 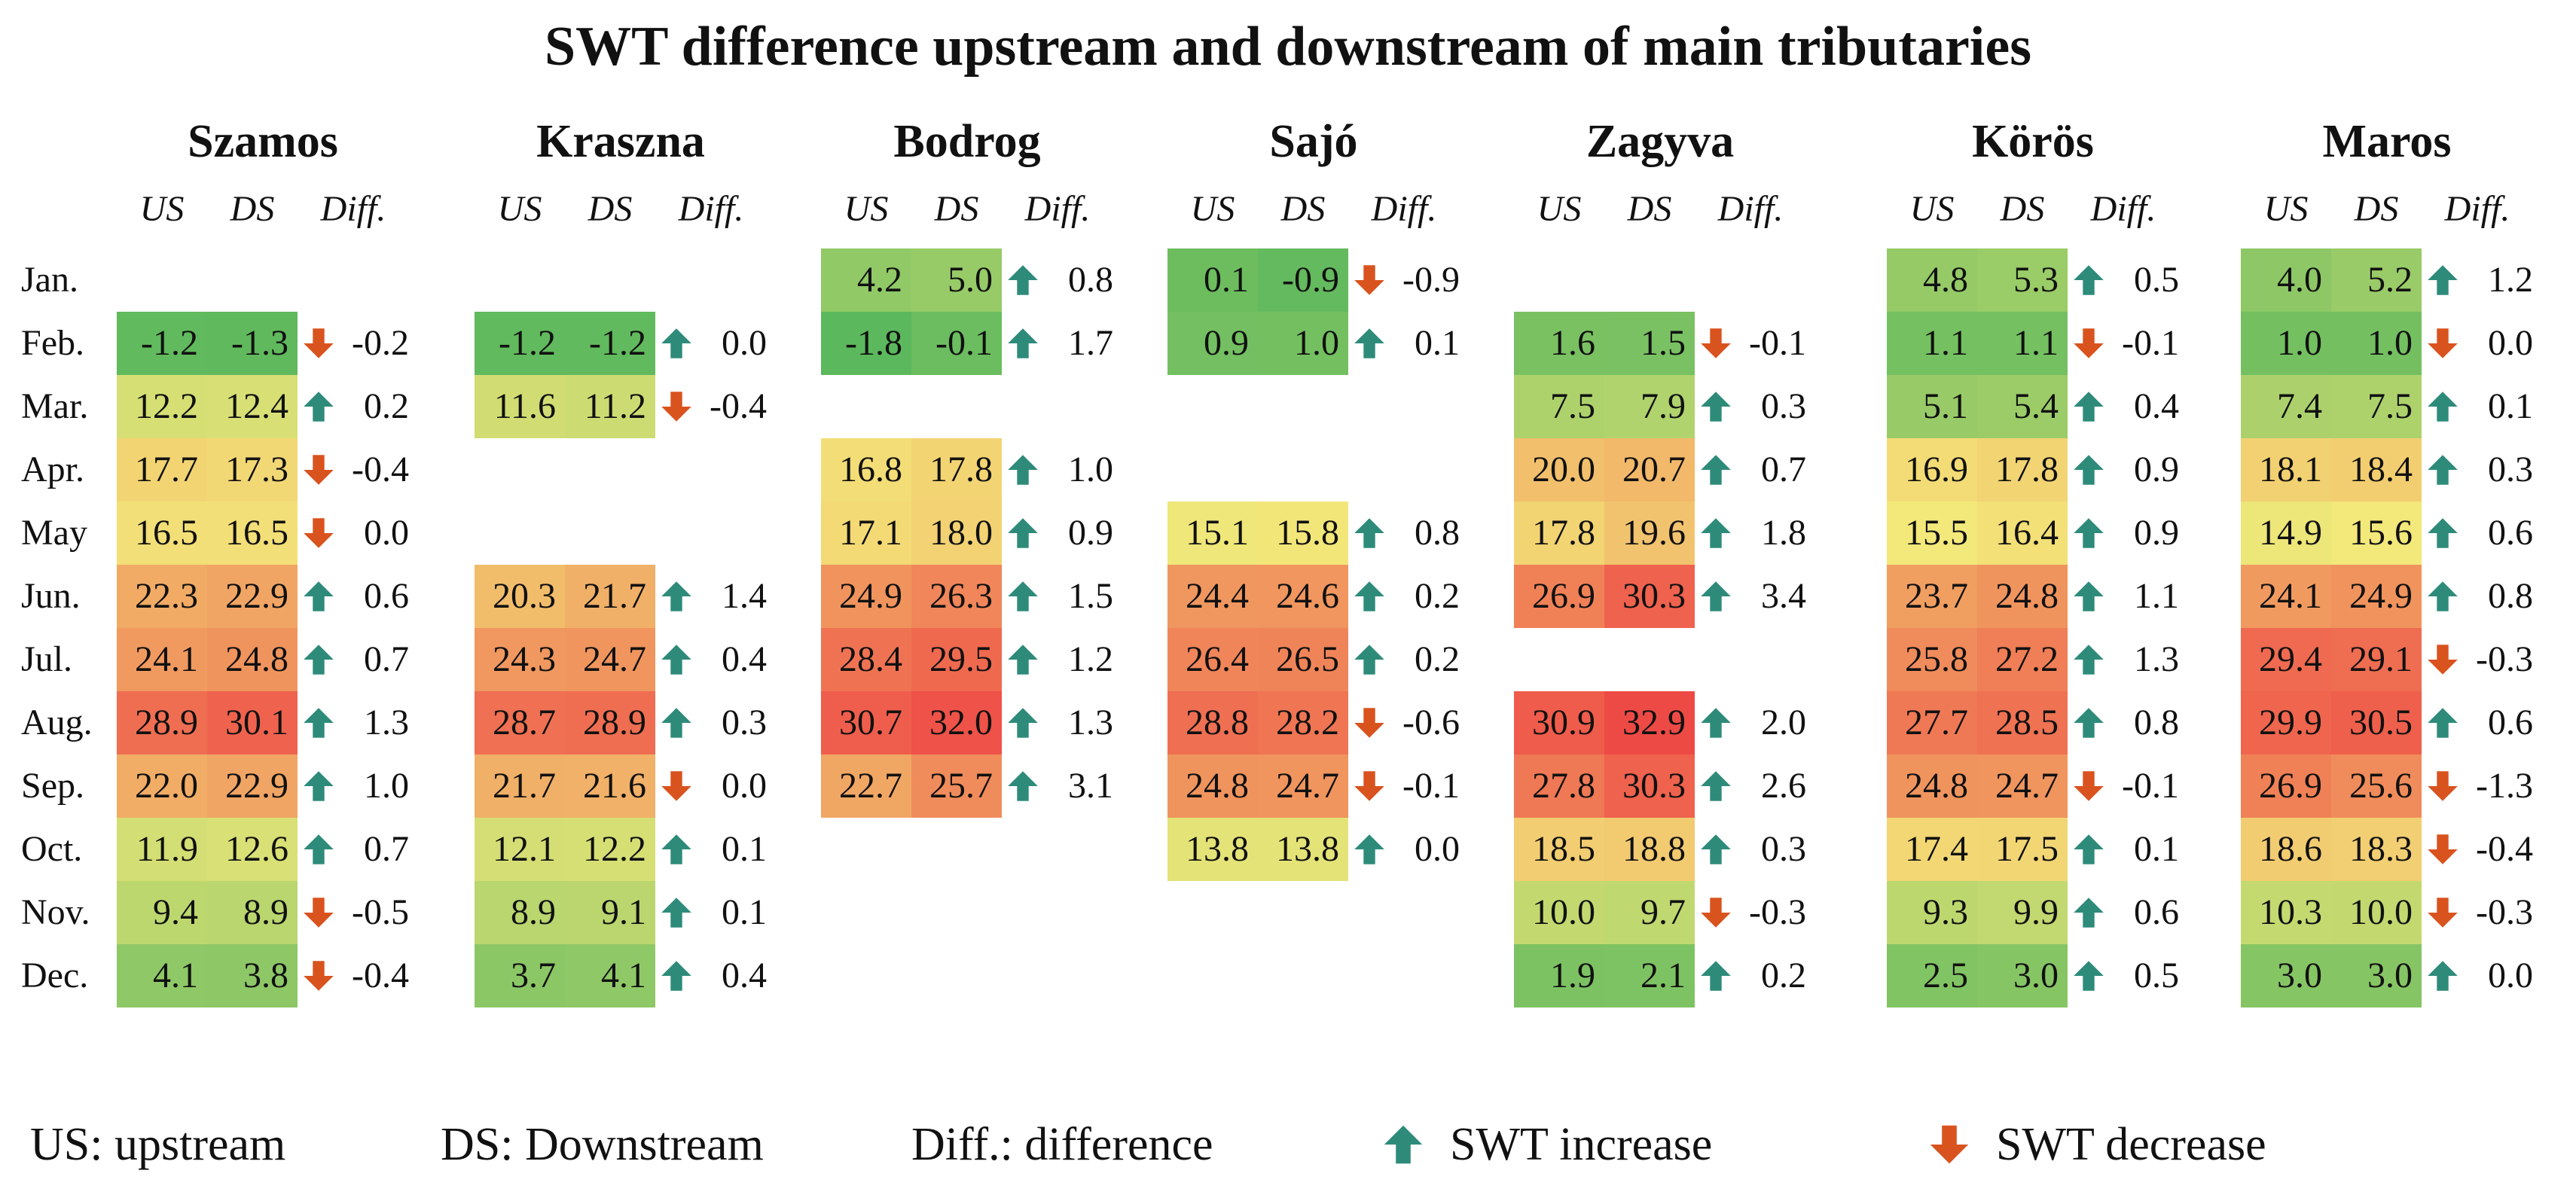 I want to click on river-name: Bodrog, so click(x=967, y=141).